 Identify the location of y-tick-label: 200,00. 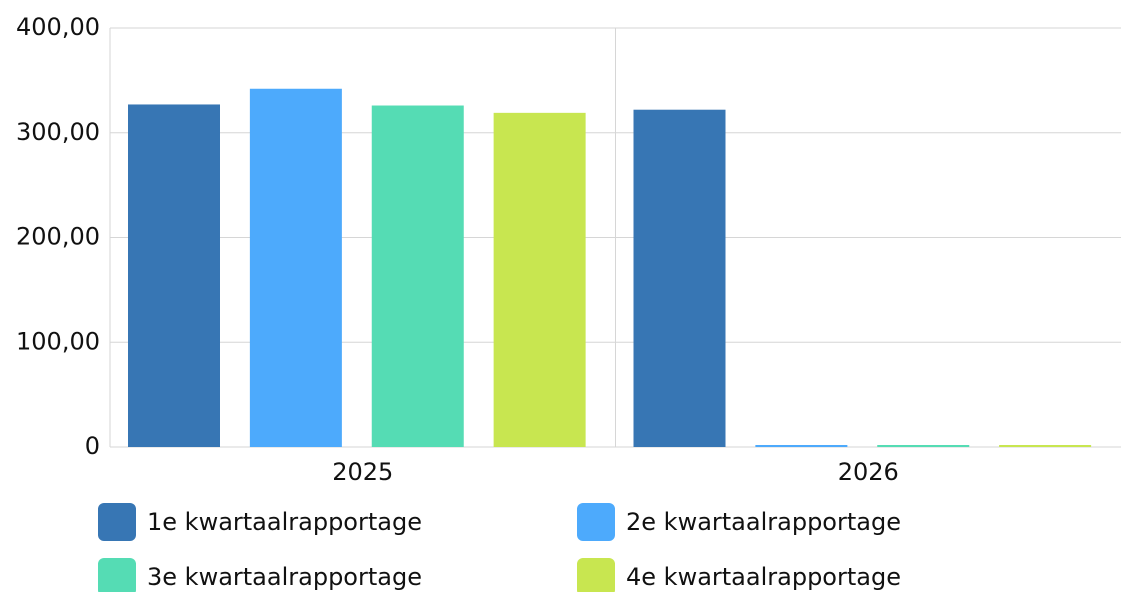
(58, 237).